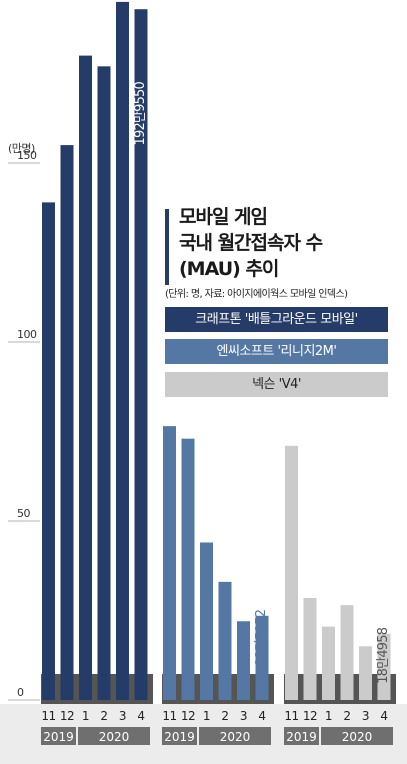  Describe the element at coordinates (167, 247) in the screenshot. I see `title-accent-bar` at that location.